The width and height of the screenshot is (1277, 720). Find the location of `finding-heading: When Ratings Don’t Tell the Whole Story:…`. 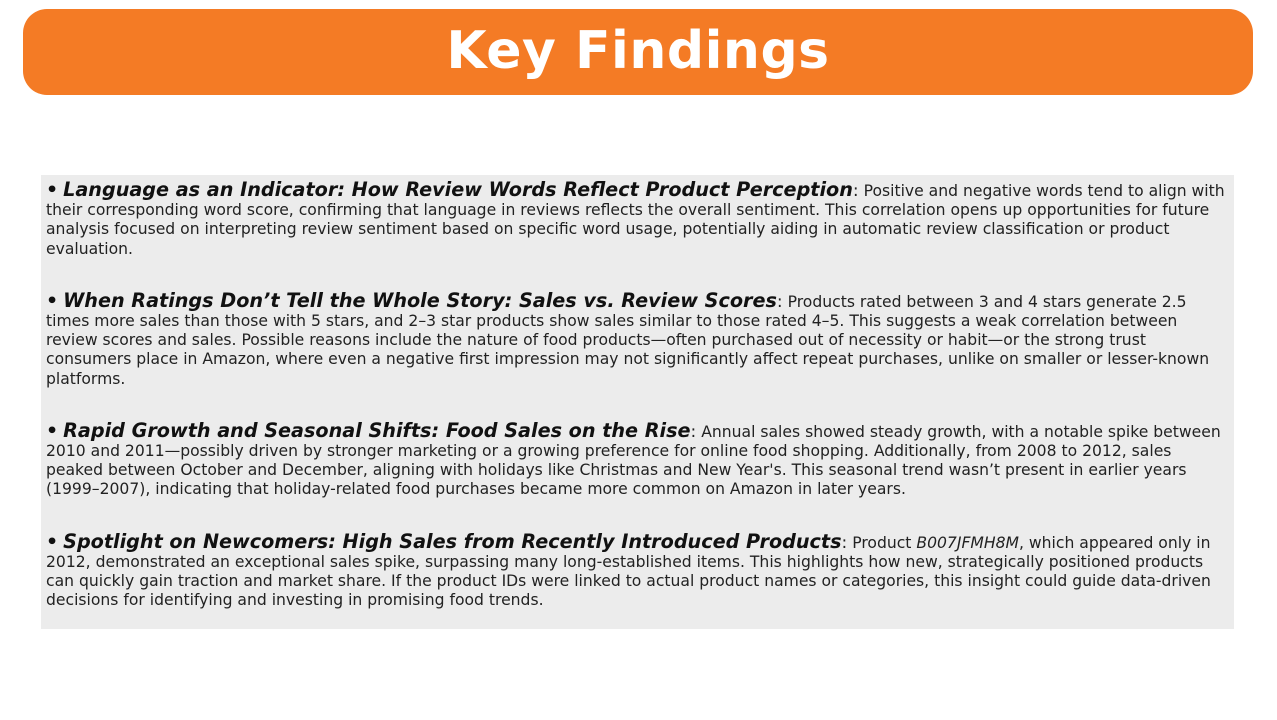

finding-heading: When Ratings Don’t Tell the Whole Story:… is located at coordinates (420, 300).